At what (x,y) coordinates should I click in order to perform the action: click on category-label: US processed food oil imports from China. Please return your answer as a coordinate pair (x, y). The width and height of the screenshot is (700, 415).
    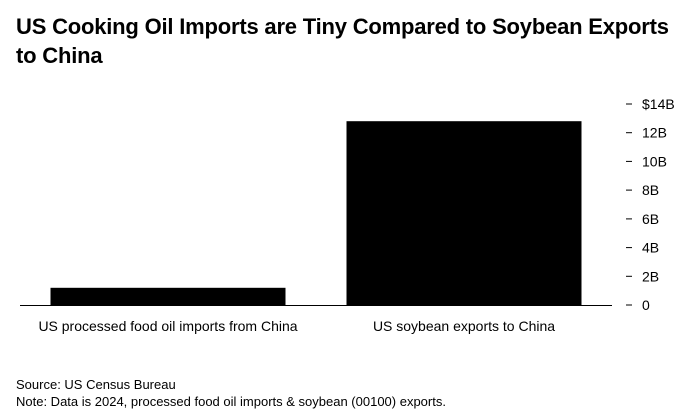
    Looking at the image, I should click on (167, 326).